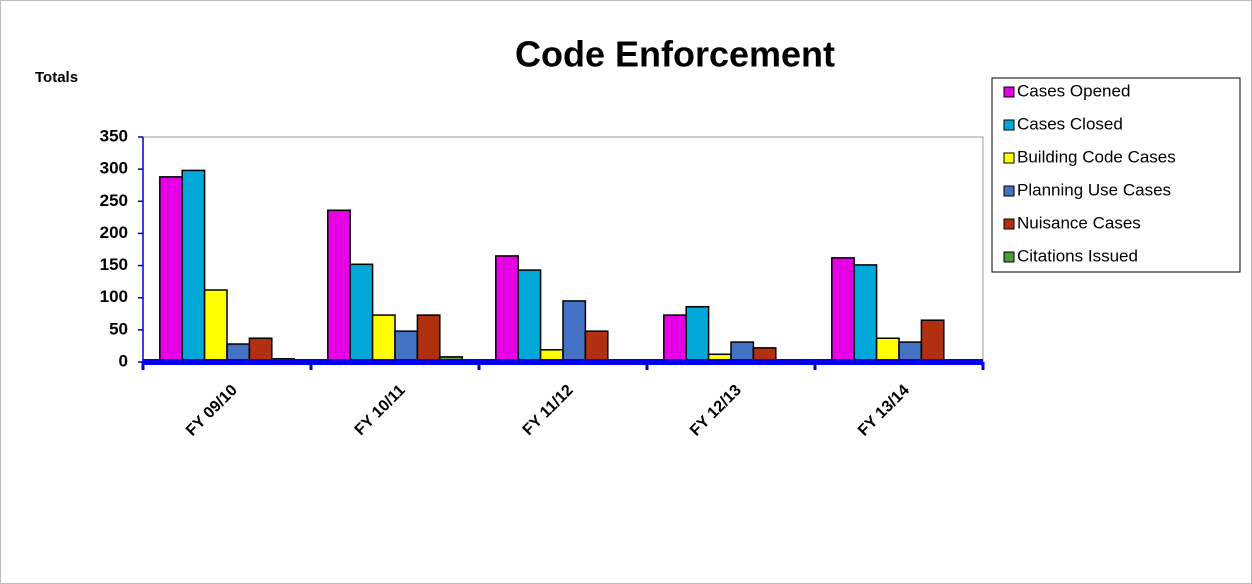 The height and width of the screenshot is (584, 1252). I want to click on legend-label: Planning Use Cases, so click(1094, 189).